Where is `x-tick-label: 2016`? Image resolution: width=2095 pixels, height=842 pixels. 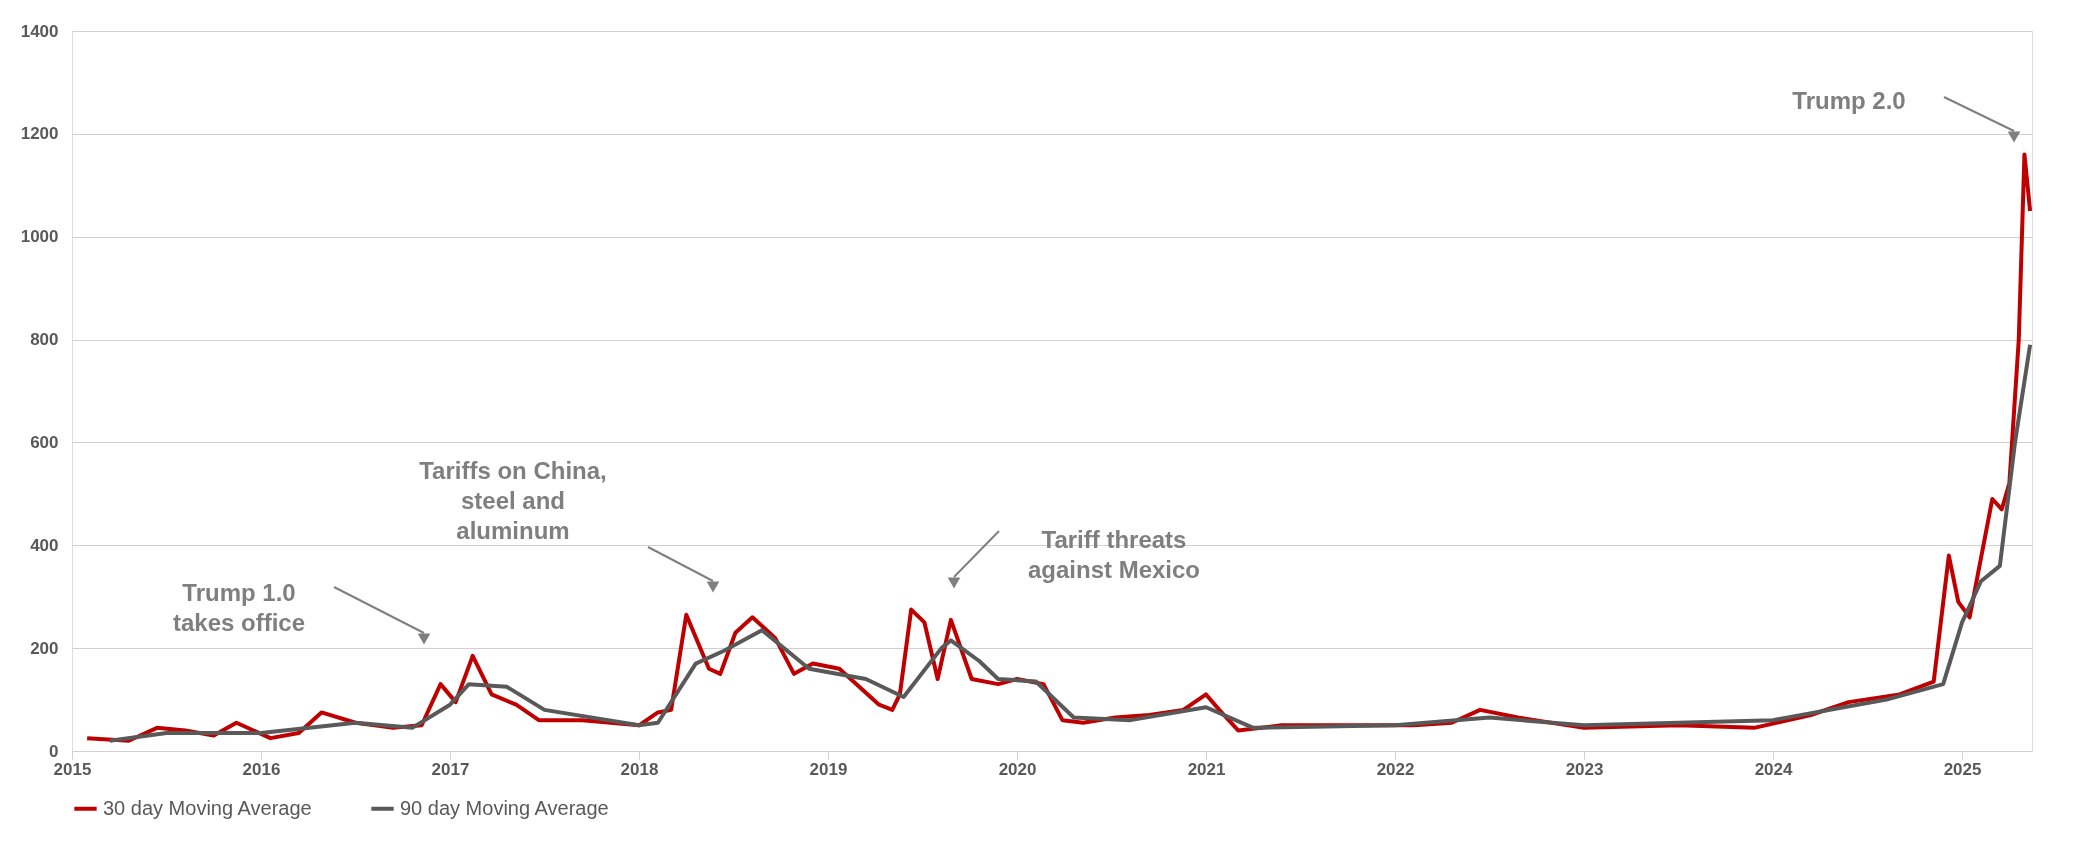
x-tick-label: 2016 is located at coordinates (261, 769).